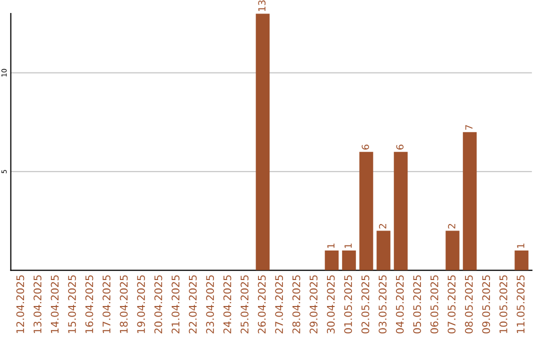 This screenshot has width=540, height=340. I want to click on x-tick-label: 30.04.2025, so click(330, 304).